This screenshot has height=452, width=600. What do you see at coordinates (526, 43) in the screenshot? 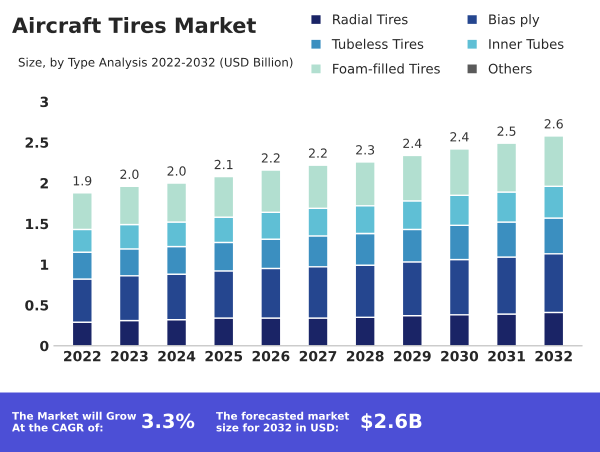
I see `legend-label: Inner Tubes` at bounding box center [526, 43].